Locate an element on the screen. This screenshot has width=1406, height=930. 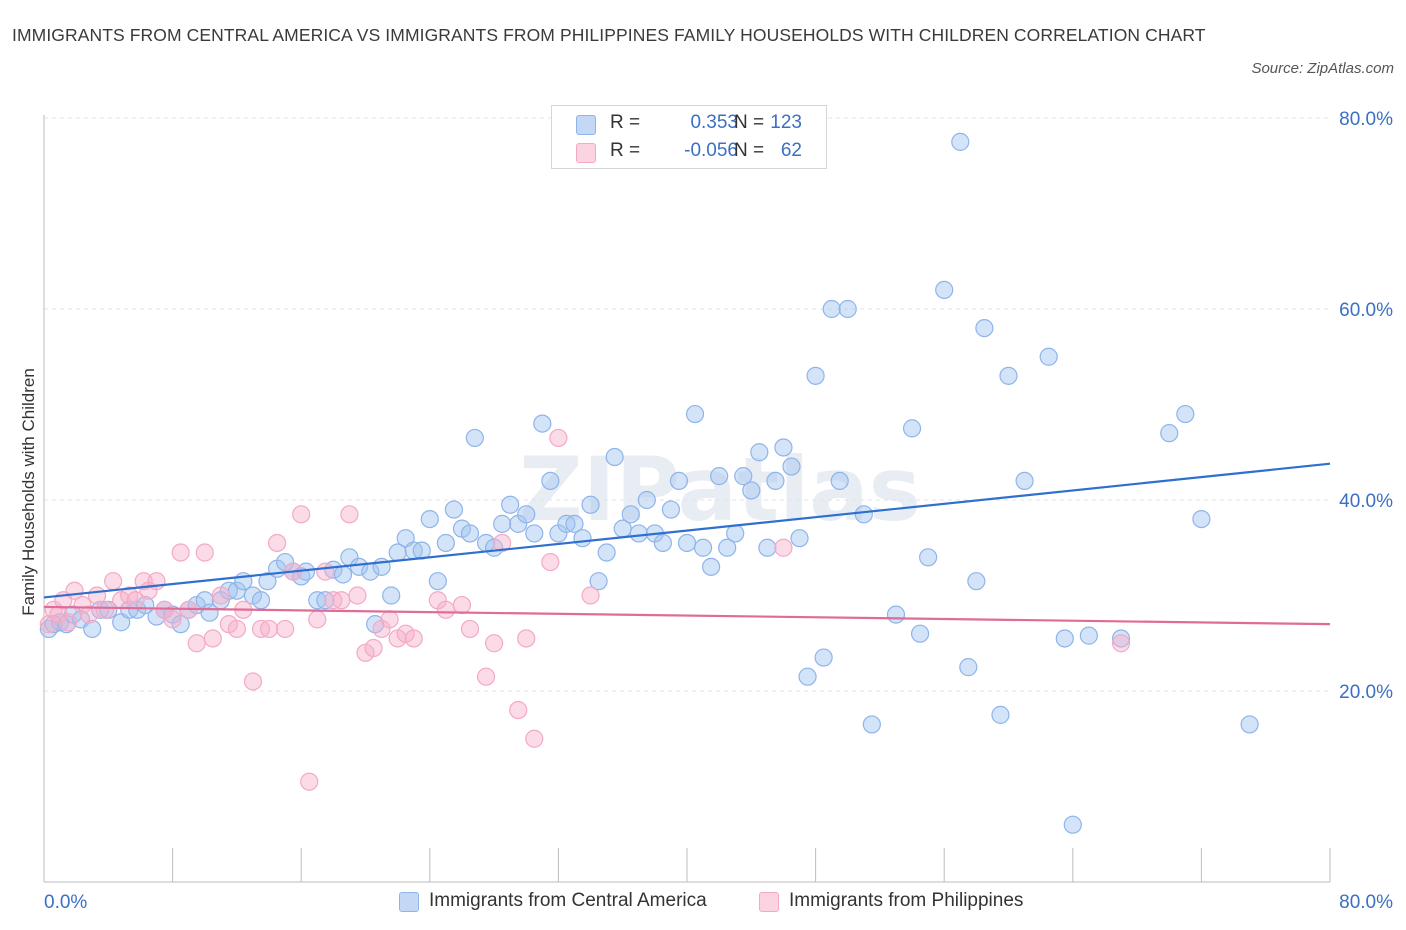
bottom-legend-label: Immigrants from Philippines is located at coordinates (906, 900).